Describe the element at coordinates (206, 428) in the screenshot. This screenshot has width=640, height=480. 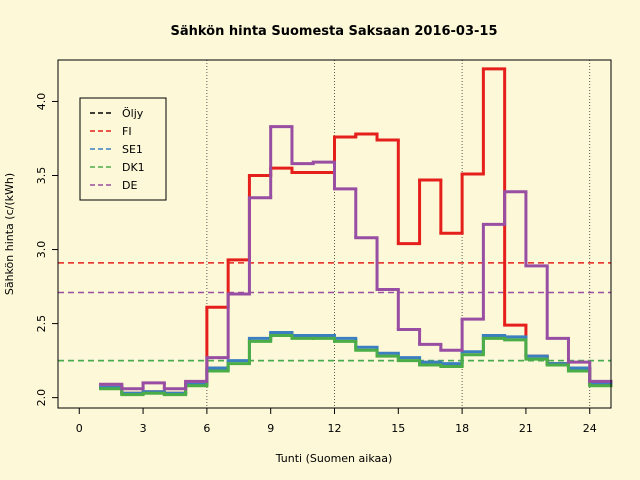
I see `x-tick-label: 6` at that location.